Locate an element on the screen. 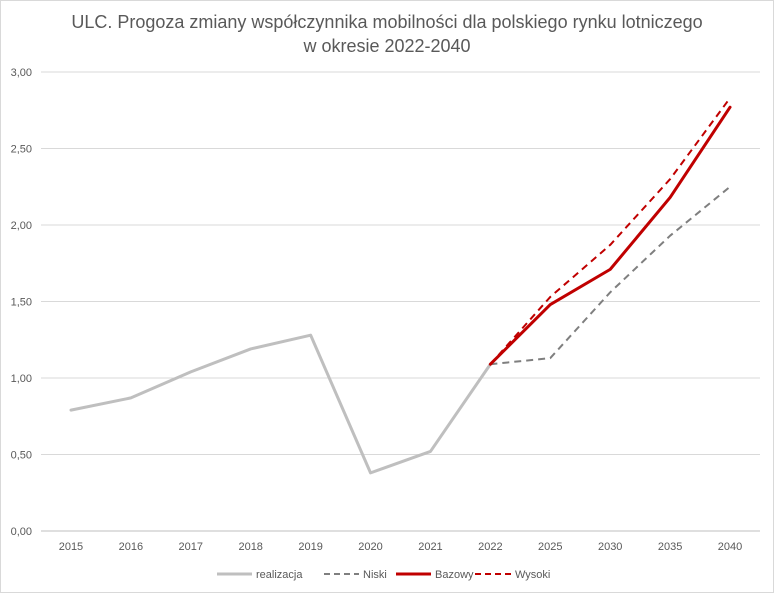 This screenshot has width=774, height=593. legend-label-niski: Niski is located at coordinates (375, 575).